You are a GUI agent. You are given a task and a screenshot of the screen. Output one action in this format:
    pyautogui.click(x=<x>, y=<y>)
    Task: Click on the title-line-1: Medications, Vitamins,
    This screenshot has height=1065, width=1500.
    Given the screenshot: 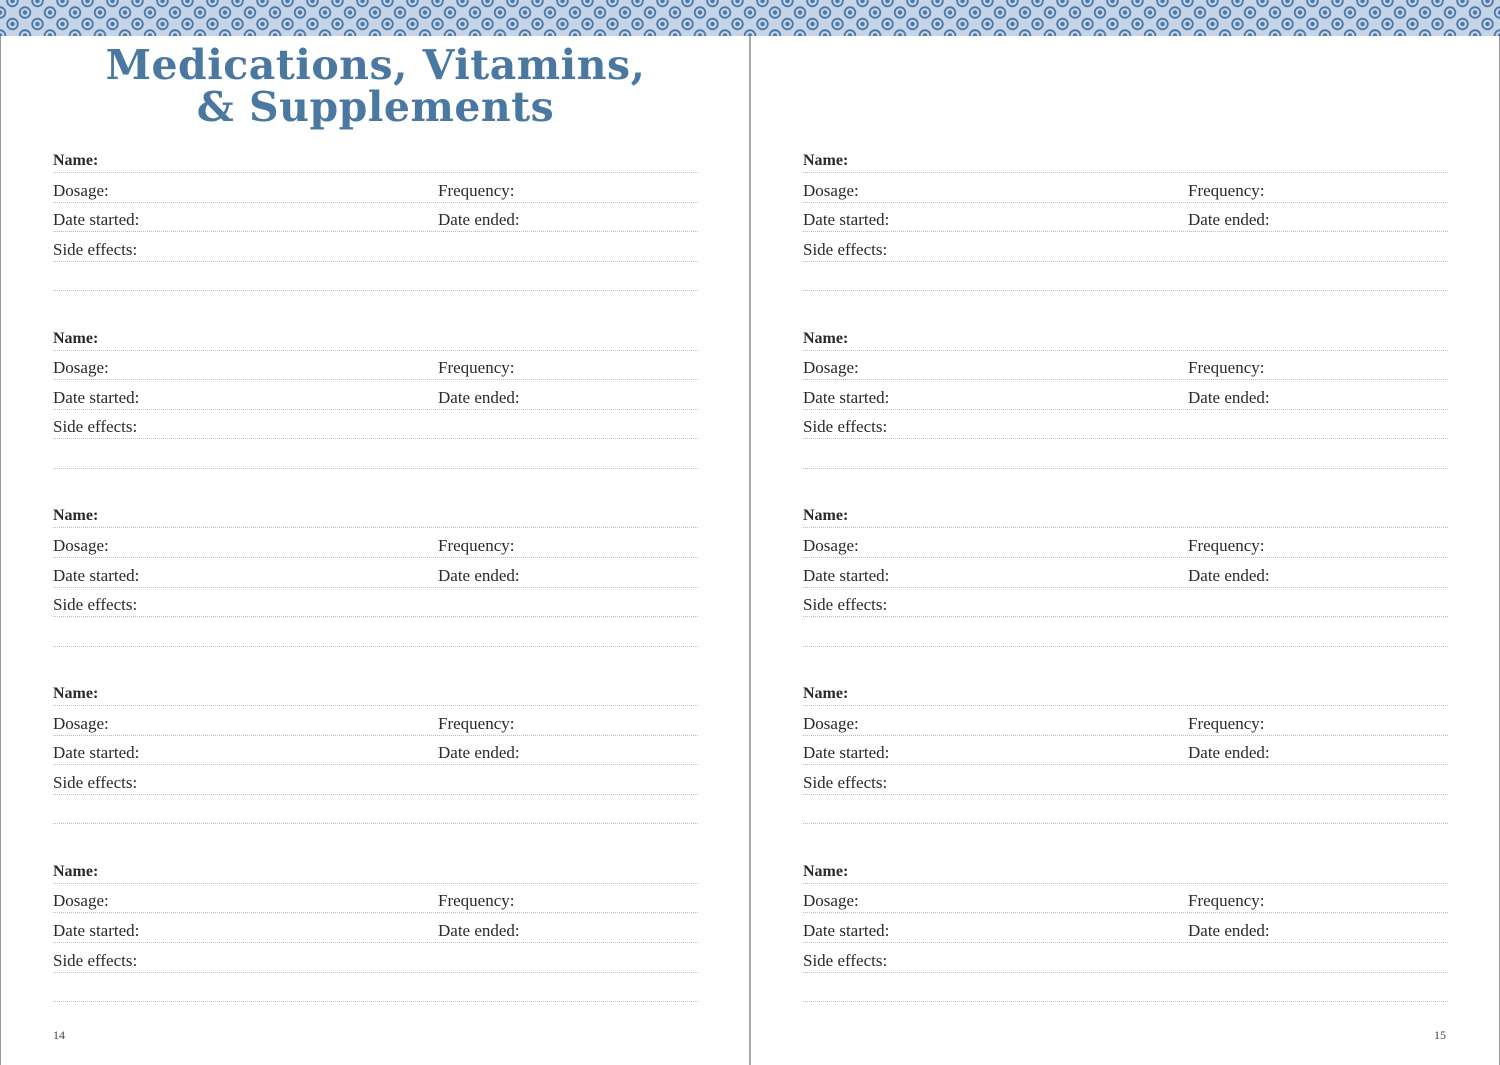 What is the action you would take?
    pyautogui.click(x=375, y=65)
    